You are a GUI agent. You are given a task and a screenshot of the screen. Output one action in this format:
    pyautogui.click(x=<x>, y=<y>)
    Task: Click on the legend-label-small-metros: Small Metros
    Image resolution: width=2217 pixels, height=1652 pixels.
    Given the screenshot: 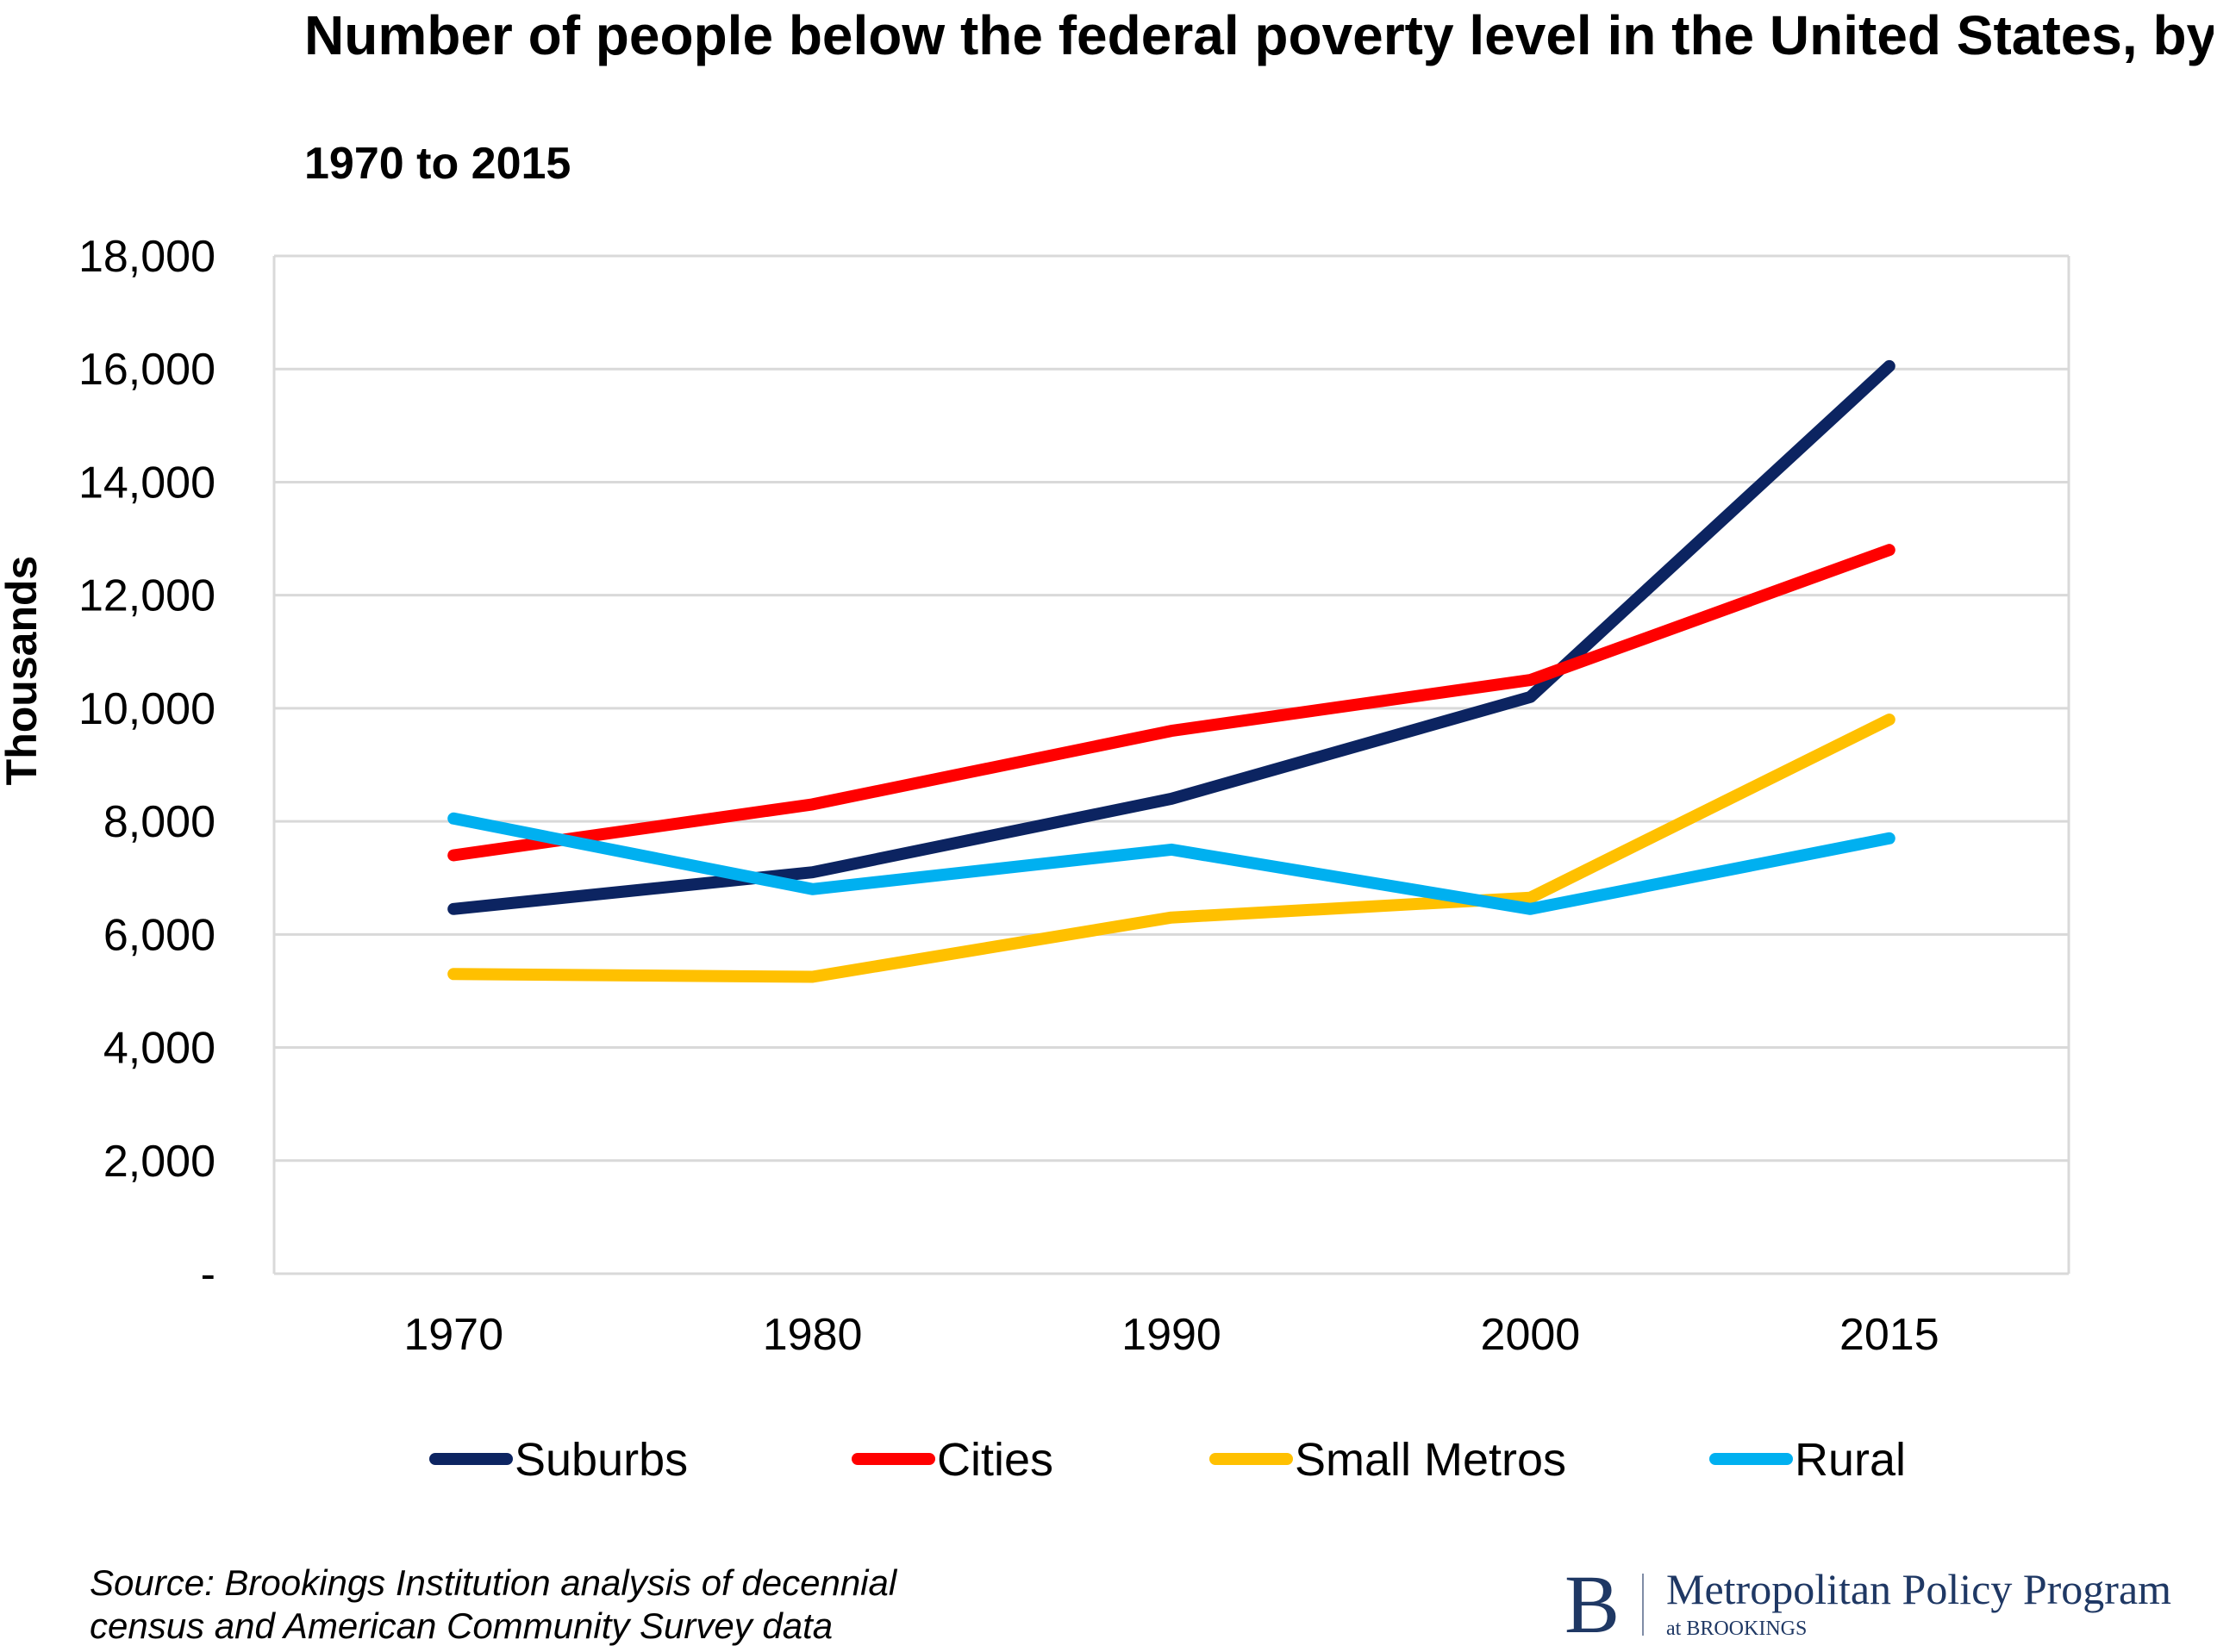 What is the action you would take?
    pyautogui.click(x=1431, y=1460)
    